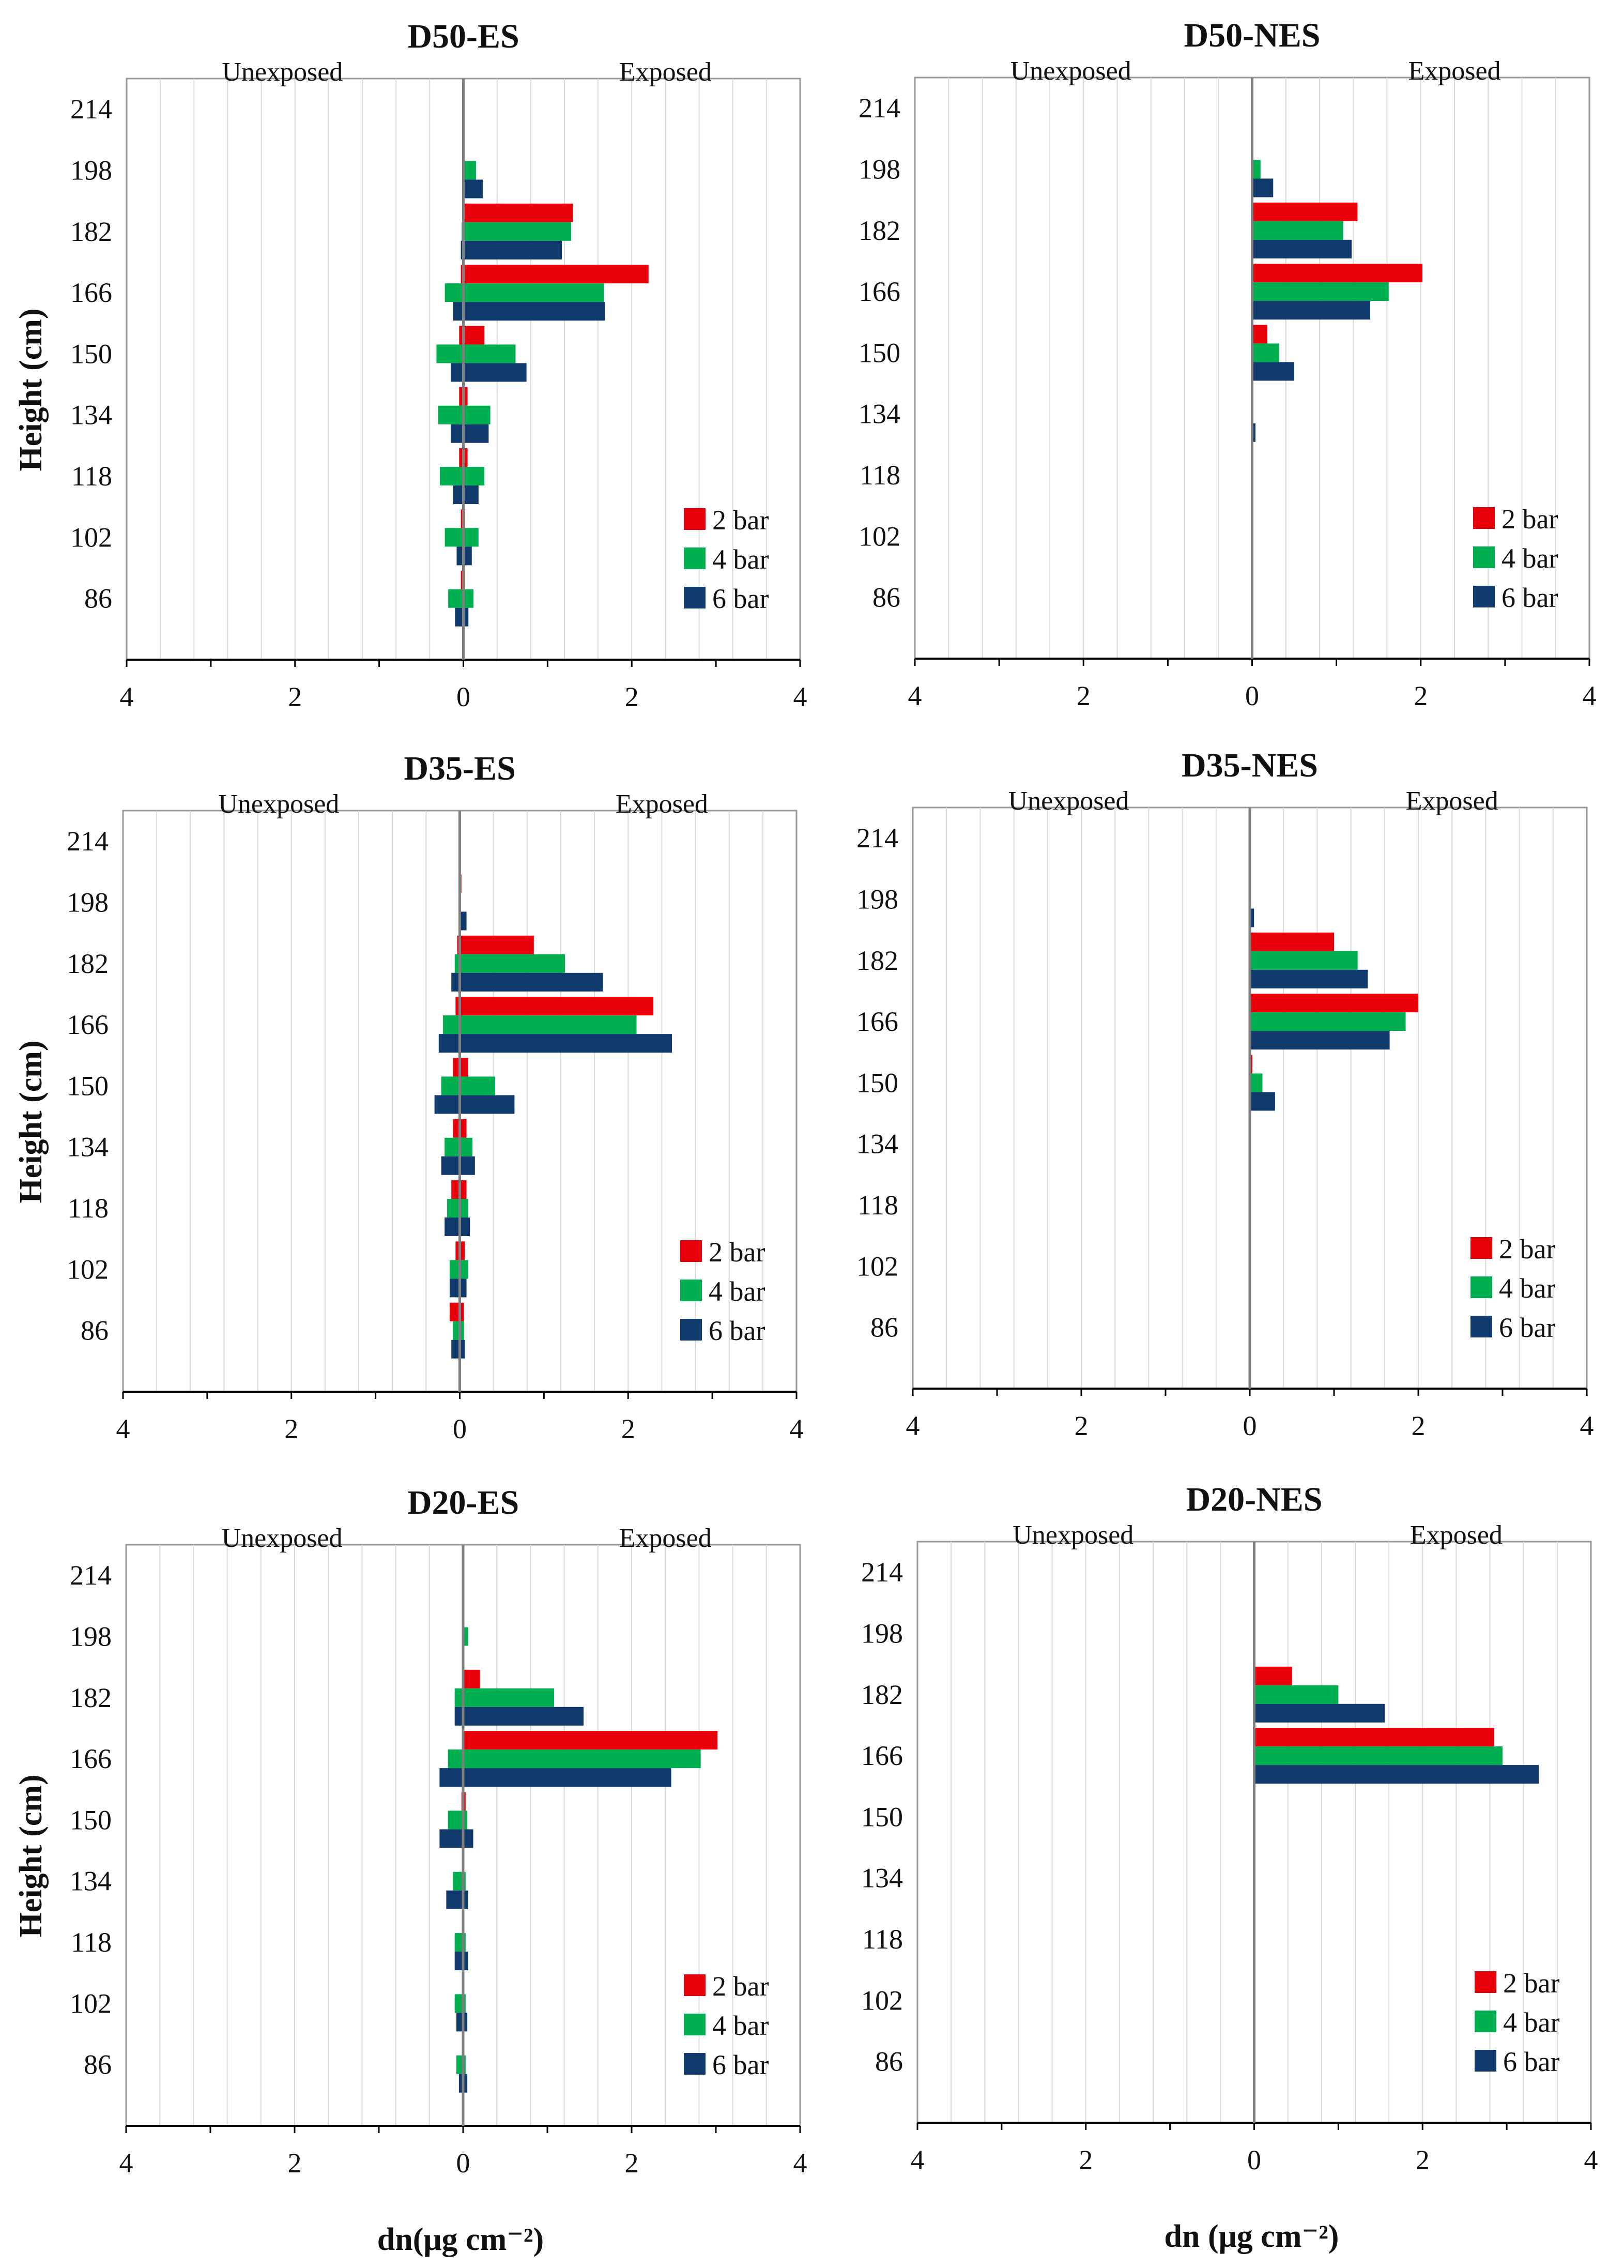  Describe the element at coordinates (88, 1024) in the screenshot. I see `d35-es-y-tick-label: 166` at that location.